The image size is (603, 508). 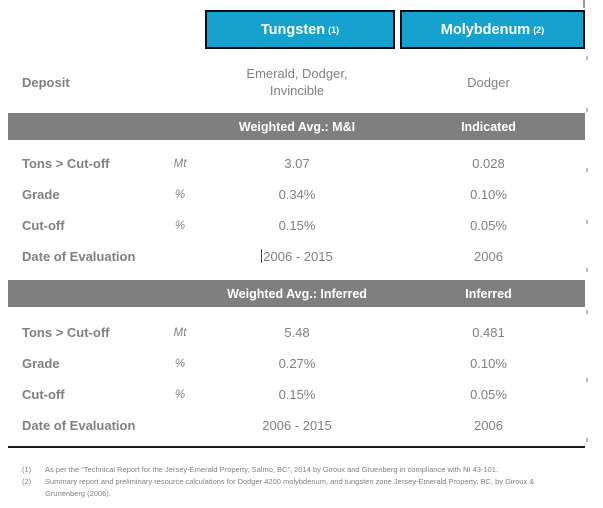 I want to click on tungsten-value: 5.48, so click(x=297, y=332).